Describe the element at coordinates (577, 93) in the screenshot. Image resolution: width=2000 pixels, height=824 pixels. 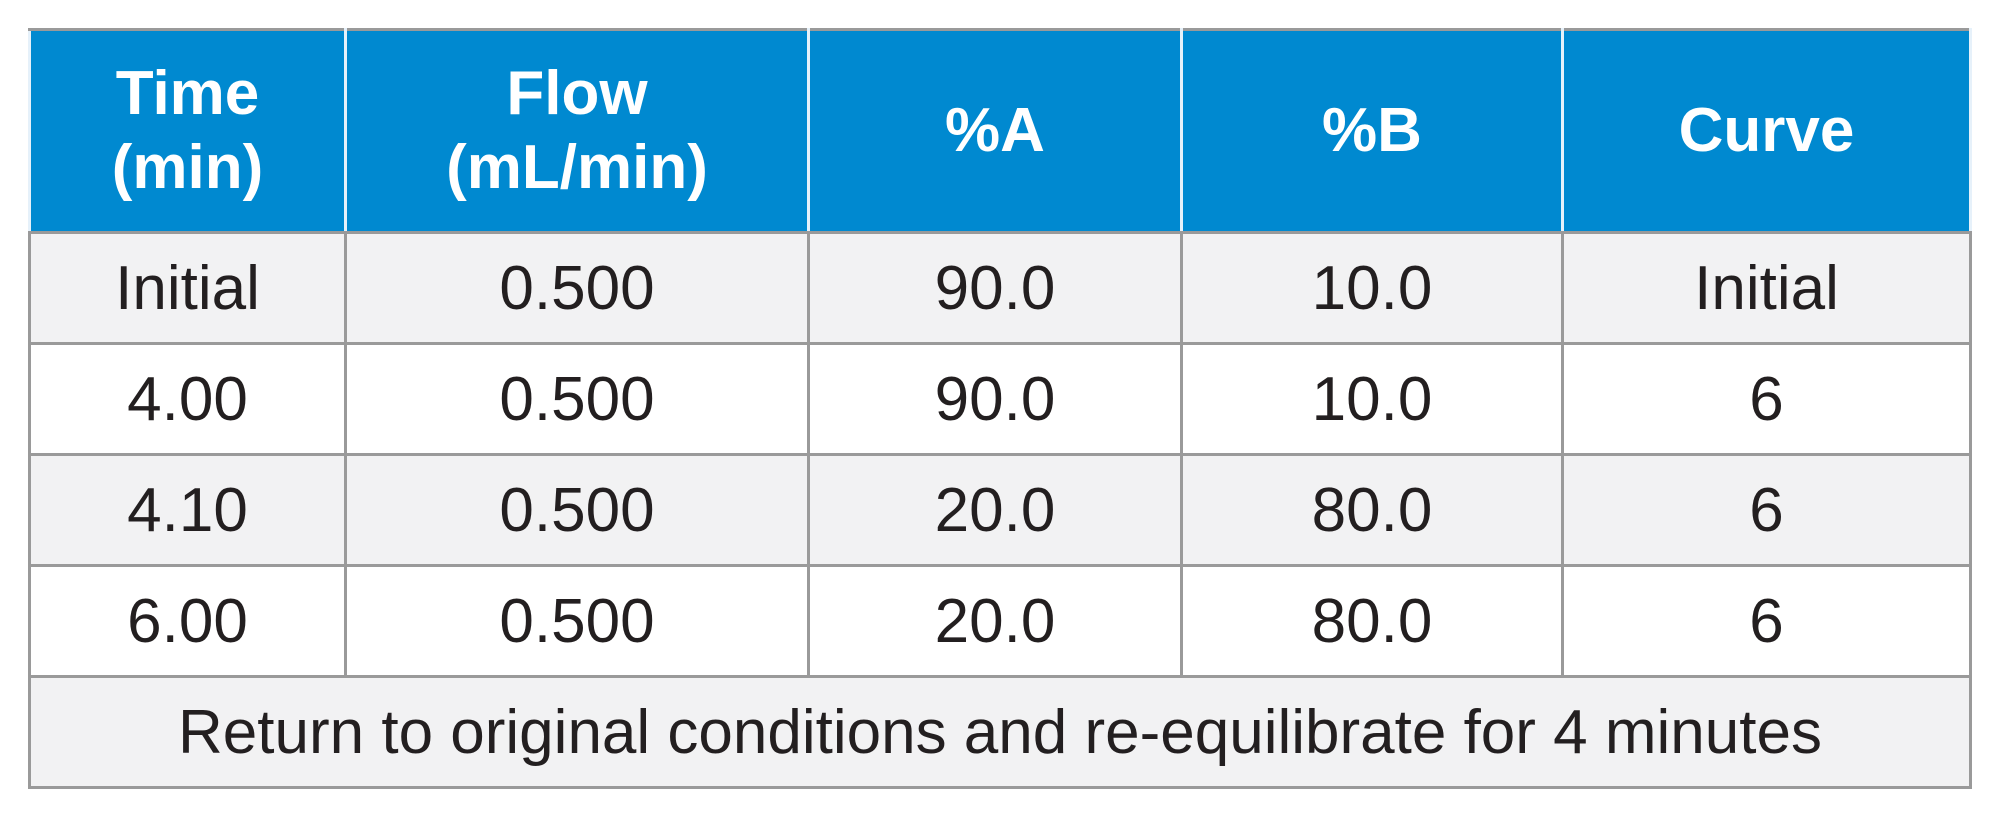
I see `header-line: Flow` at that location.